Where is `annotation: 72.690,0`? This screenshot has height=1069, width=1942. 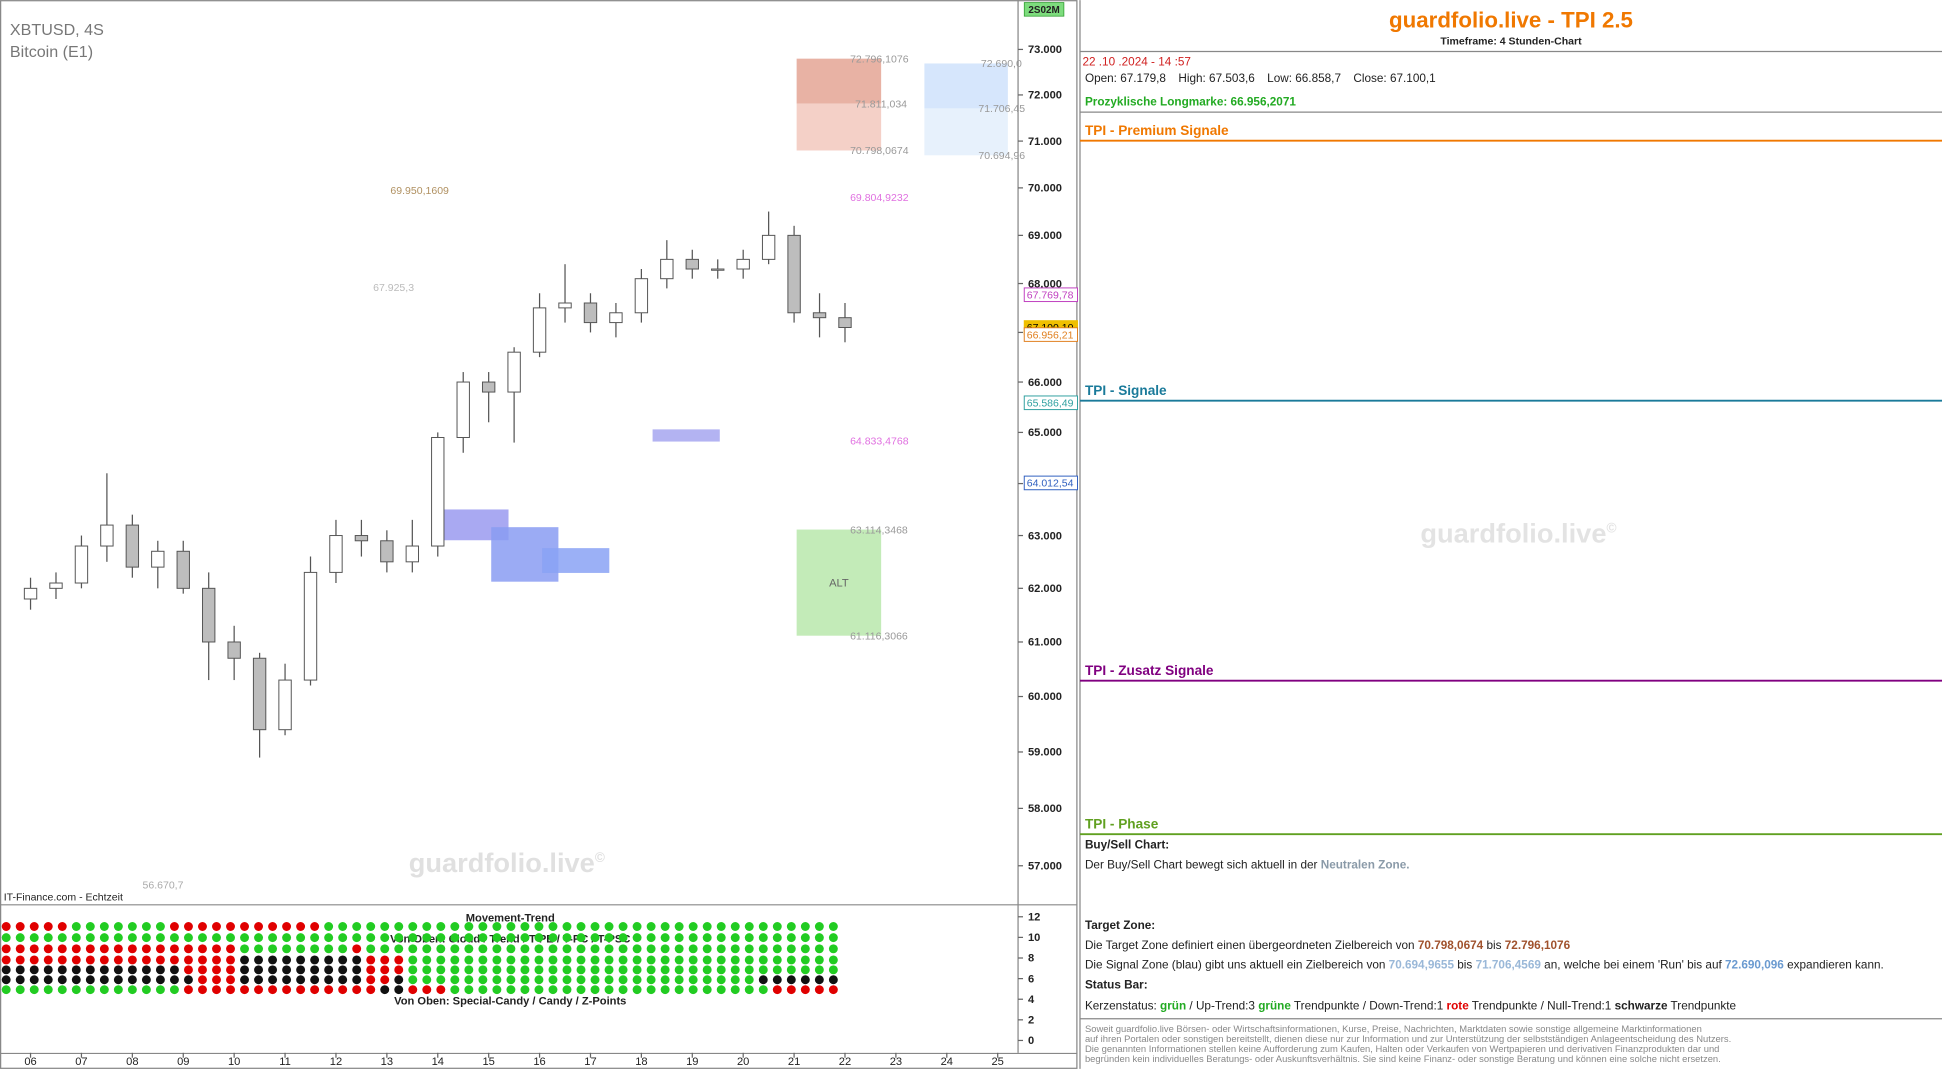
annotation: 72.690,0 is located at coordinates (1001, 64).